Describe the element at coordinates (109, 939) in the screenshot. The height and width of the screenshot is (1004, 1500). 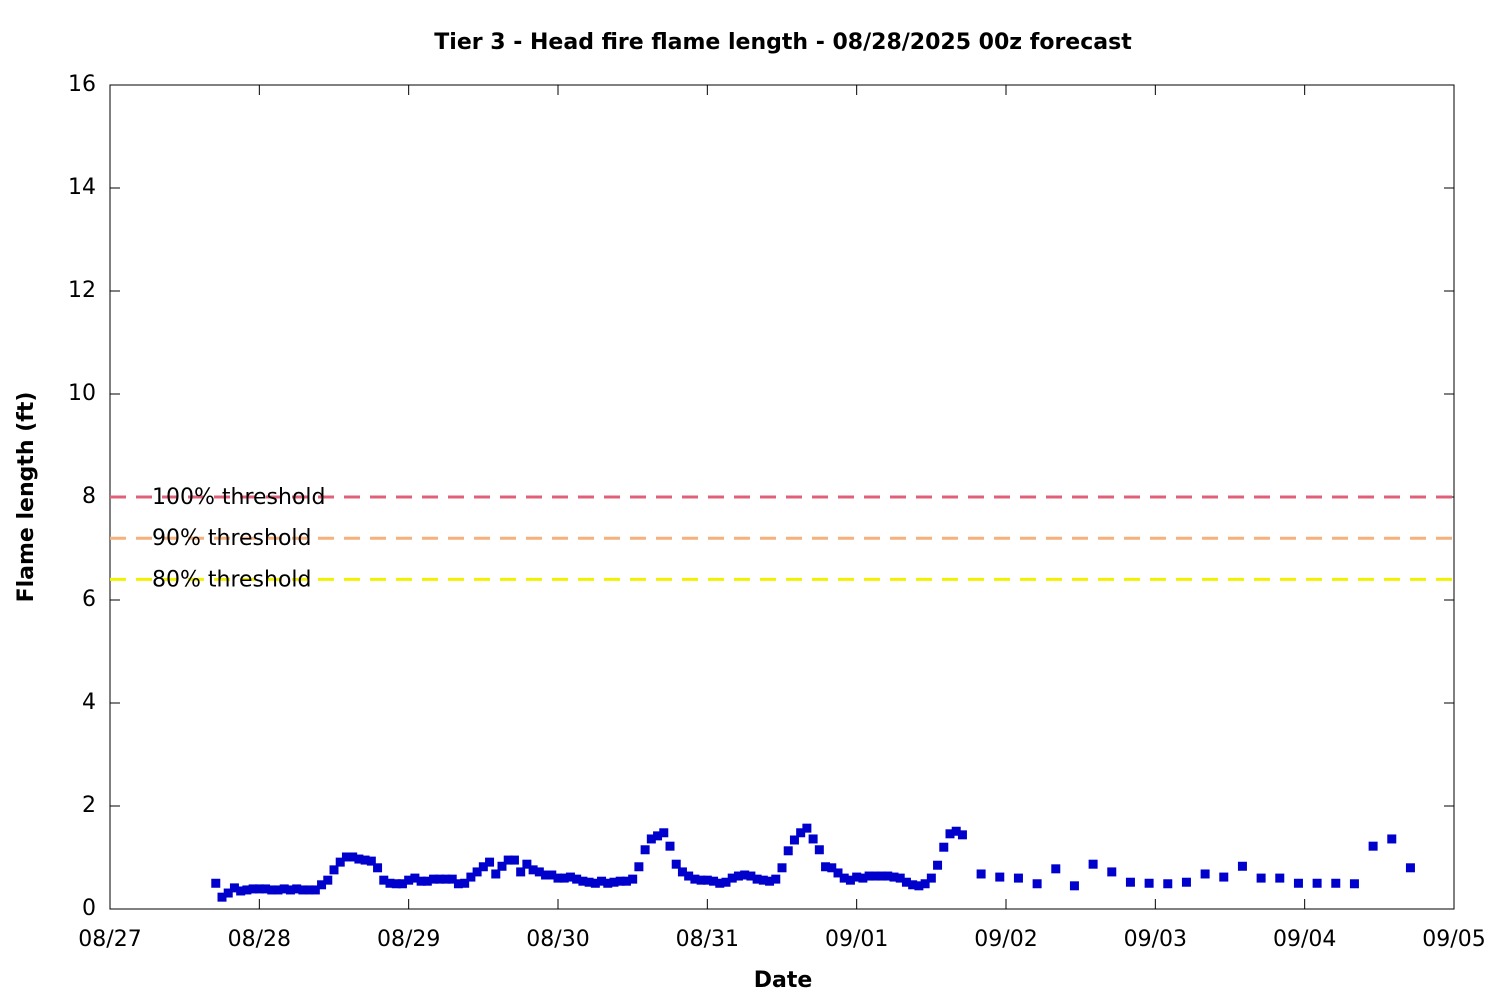
I see `x-tick-label: 08/27` at that location.